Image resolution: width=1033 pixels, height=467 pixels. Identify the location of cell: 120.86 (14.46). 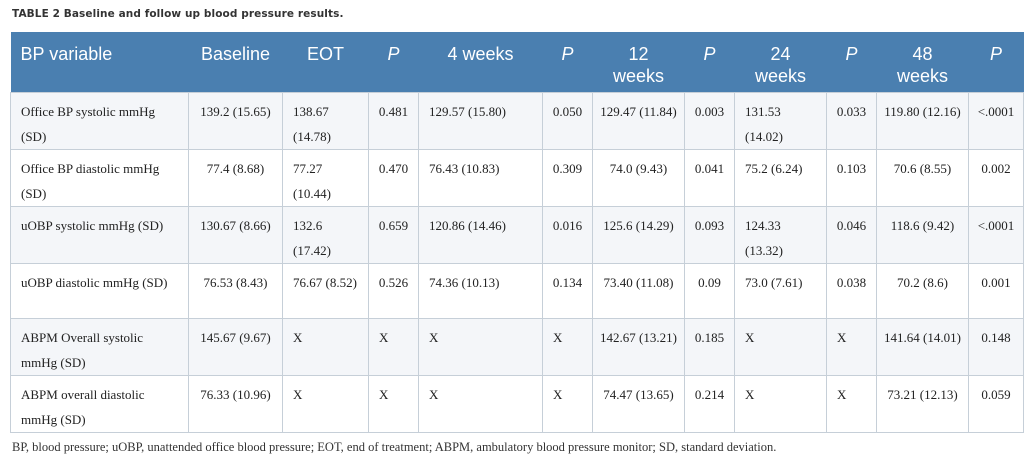
(480, 234).